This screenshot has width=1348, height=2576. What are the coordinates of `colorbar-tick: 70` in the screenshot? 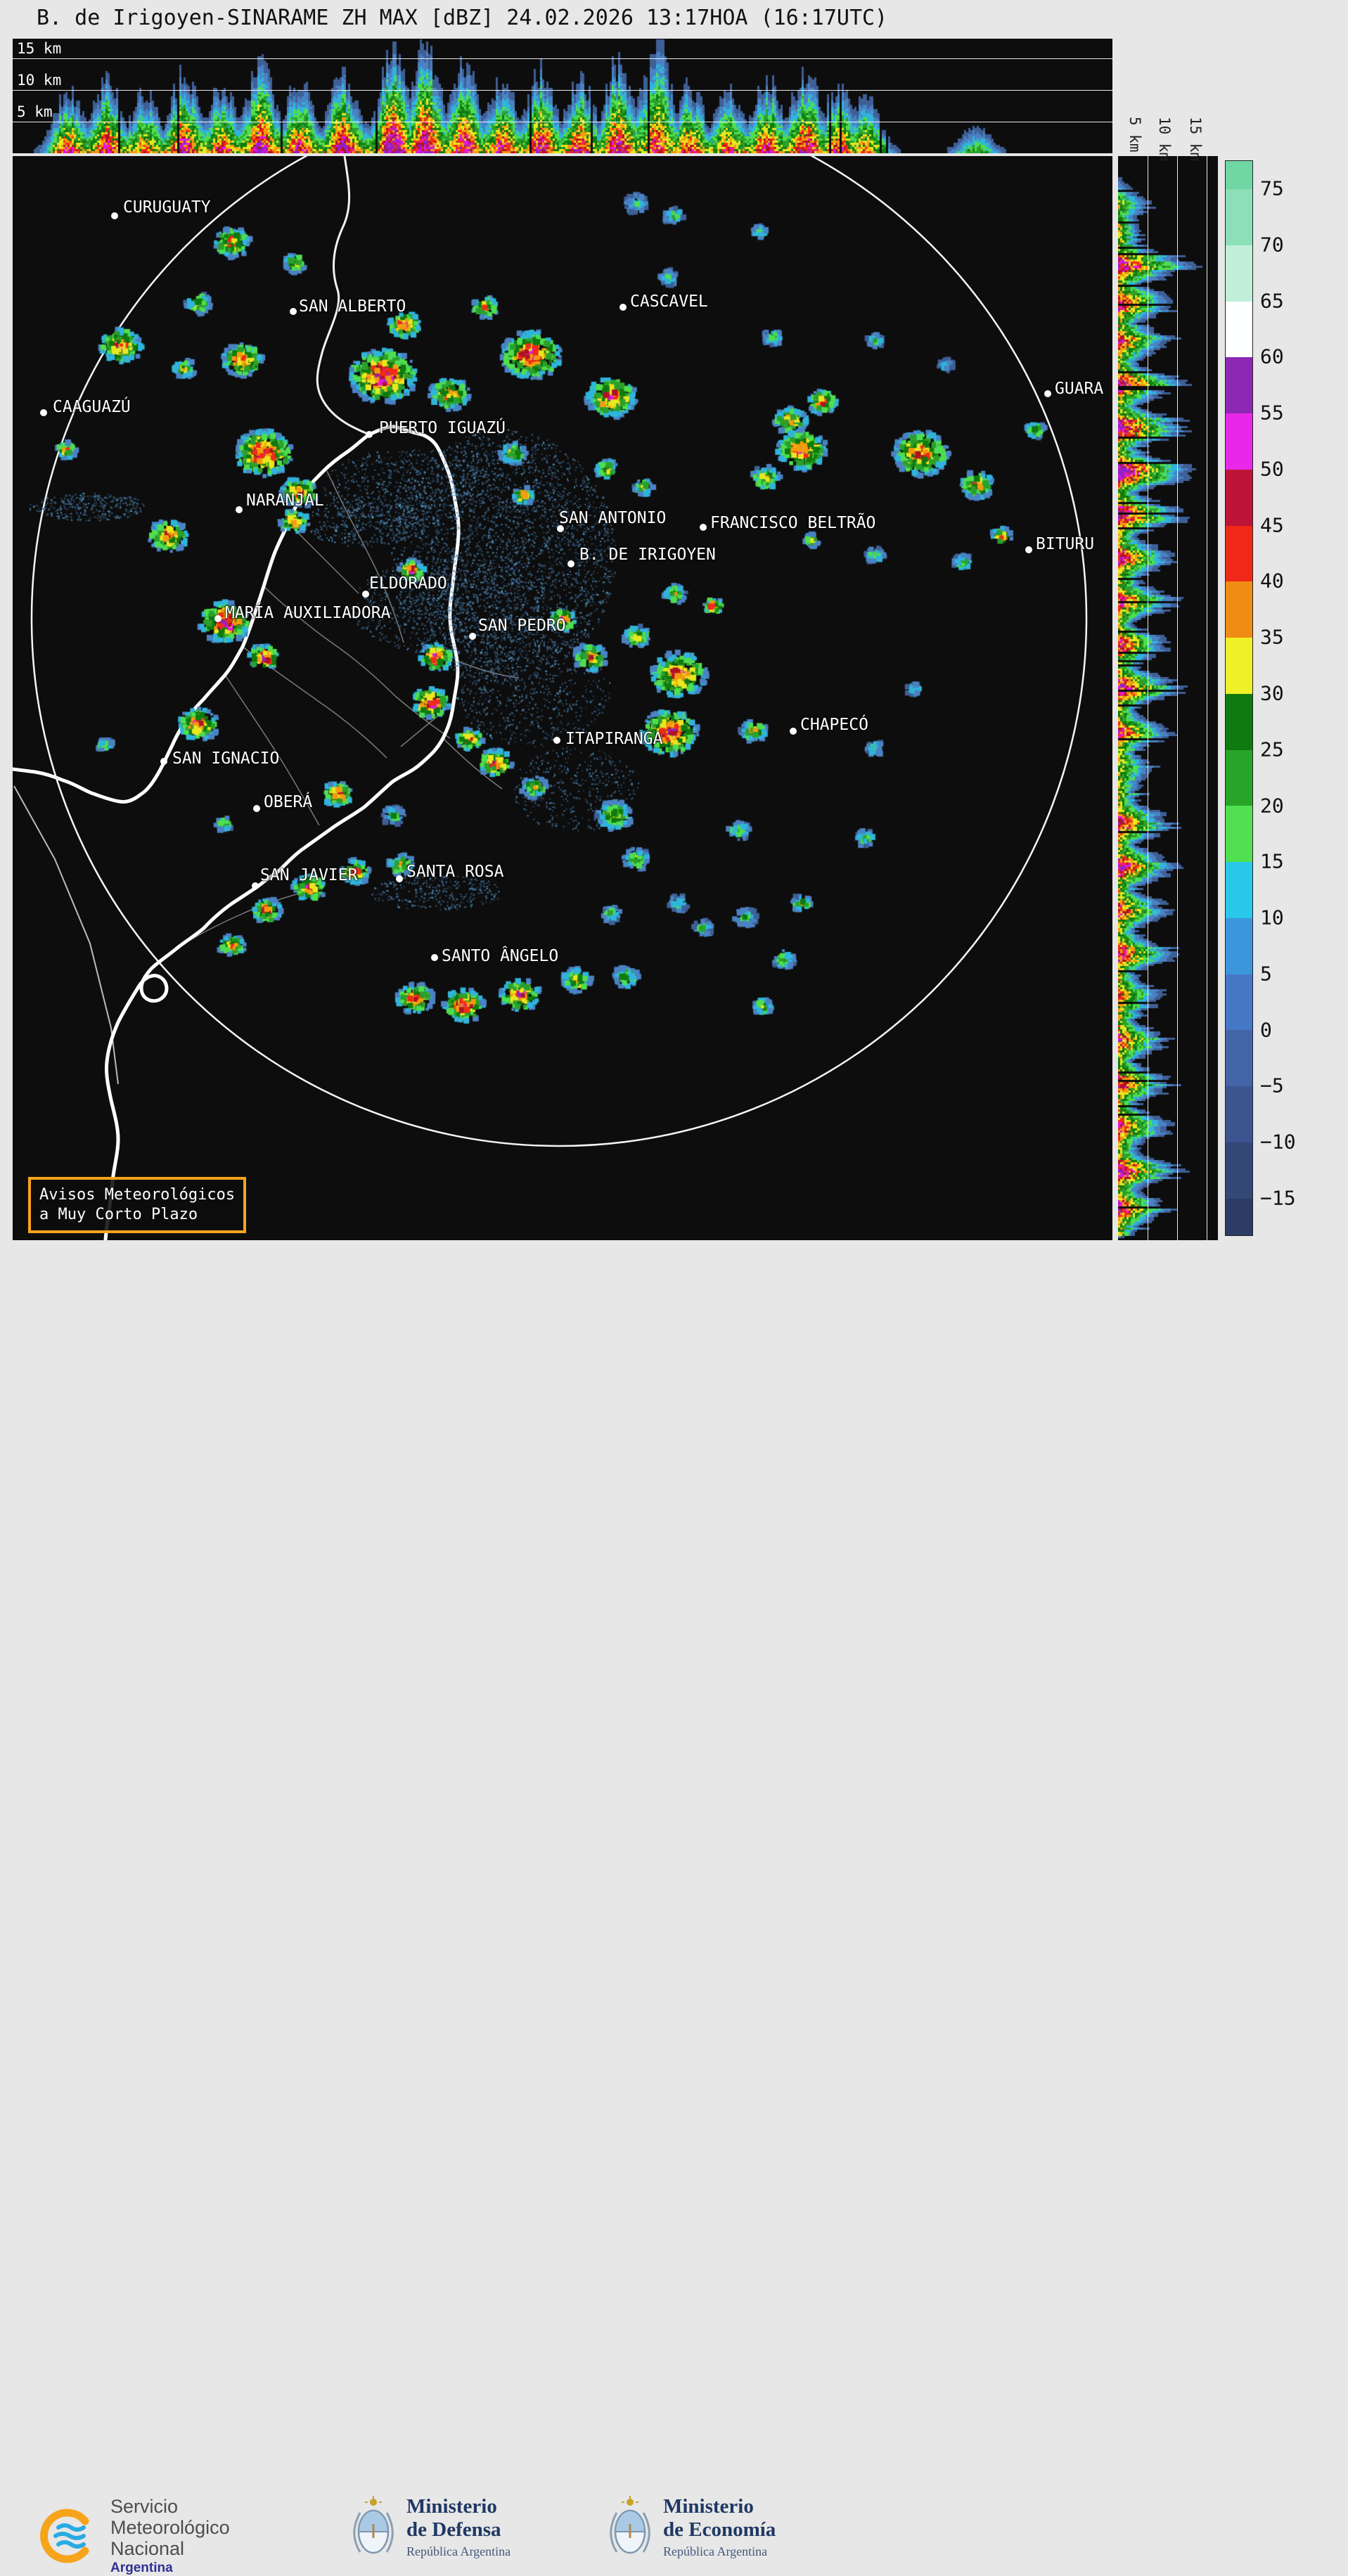 It's located at (1272, 245).